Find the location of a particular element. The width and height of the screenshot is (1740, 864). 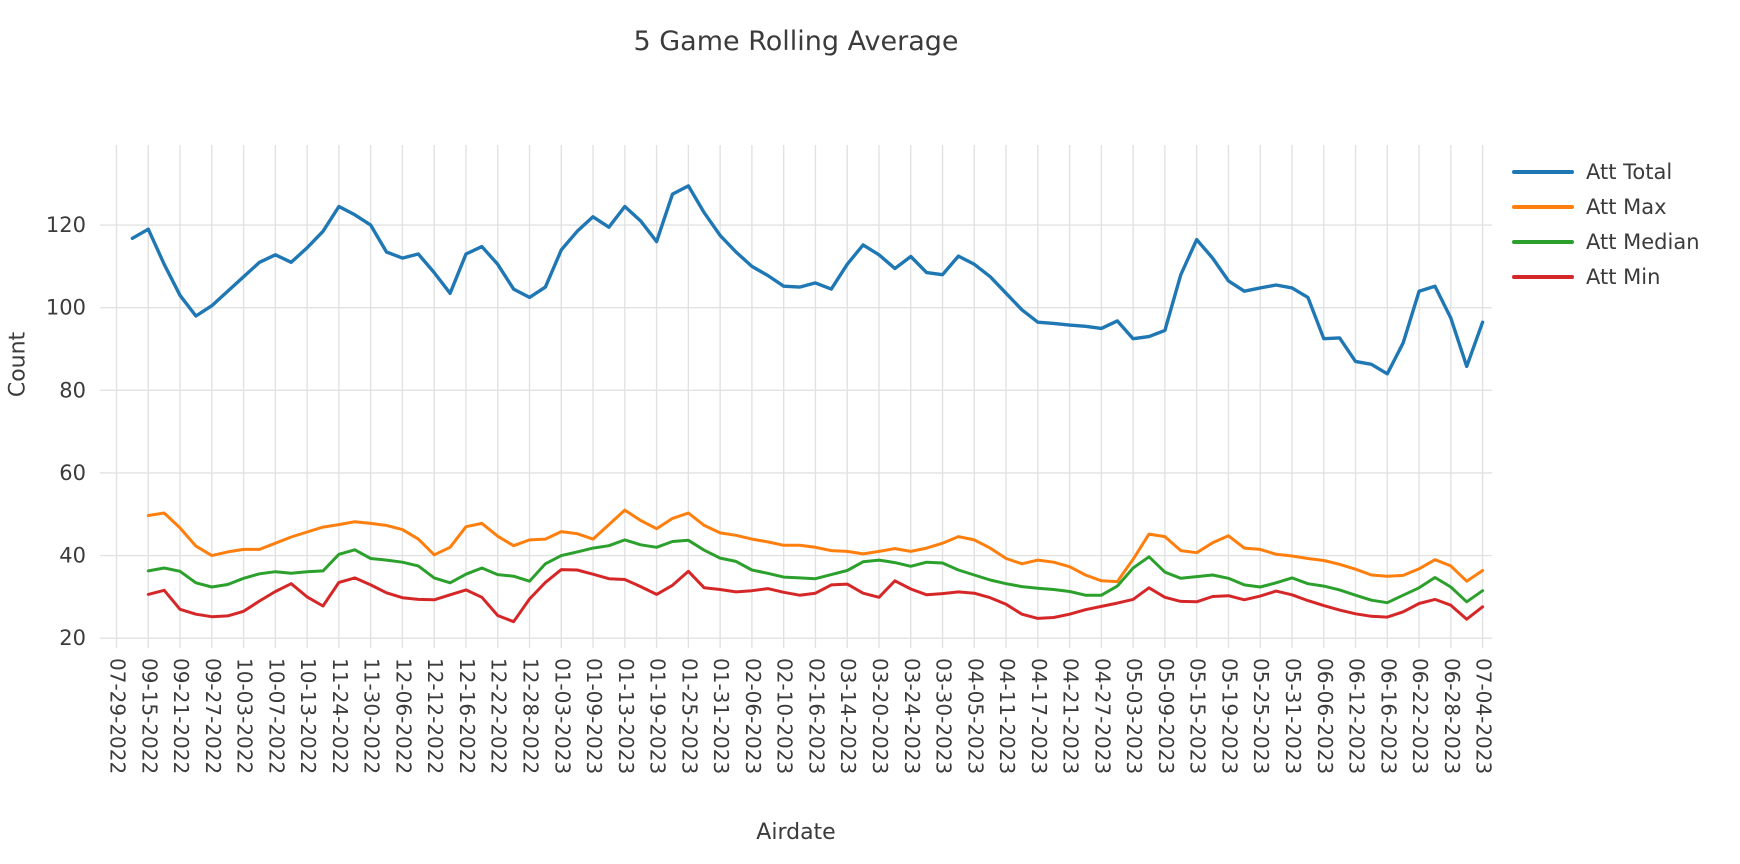

x-tick-label: 06-06-2023 is located at coordinates (1325, 716).